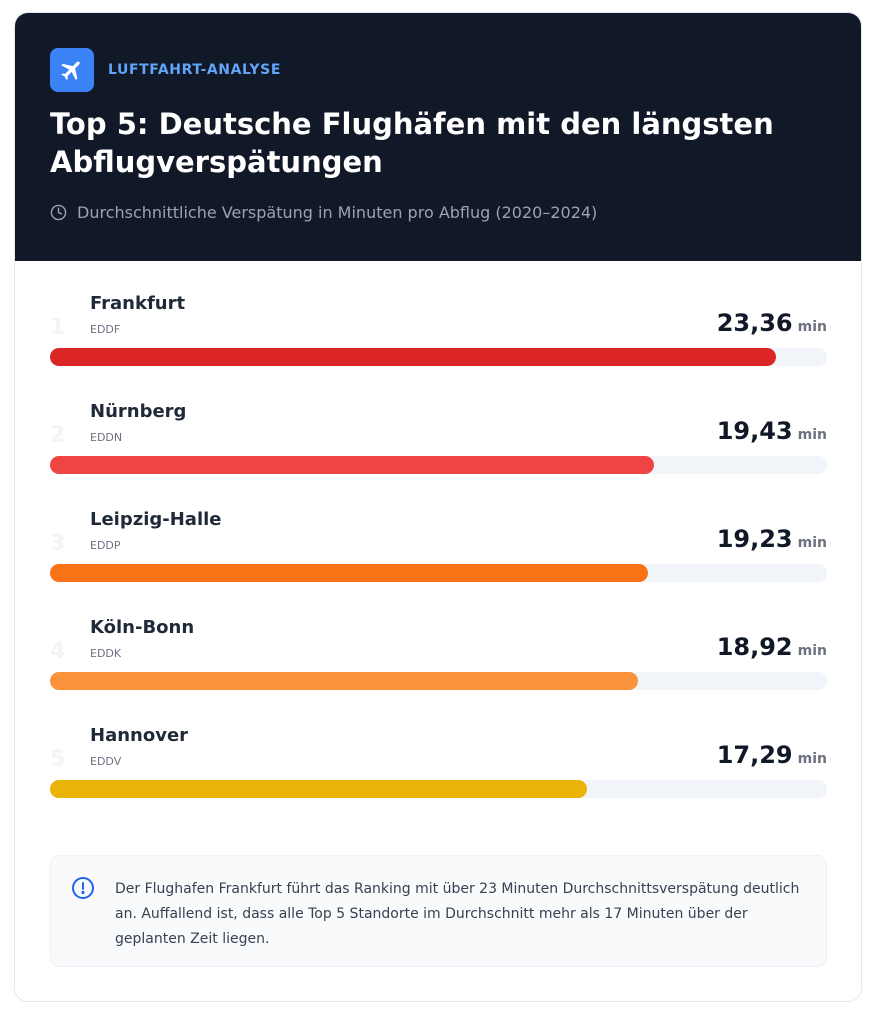 The image size is (877, 1017). I want to click on eyebrow-label: LUFTFAHRT-ANALYSE, so click(194, 70).